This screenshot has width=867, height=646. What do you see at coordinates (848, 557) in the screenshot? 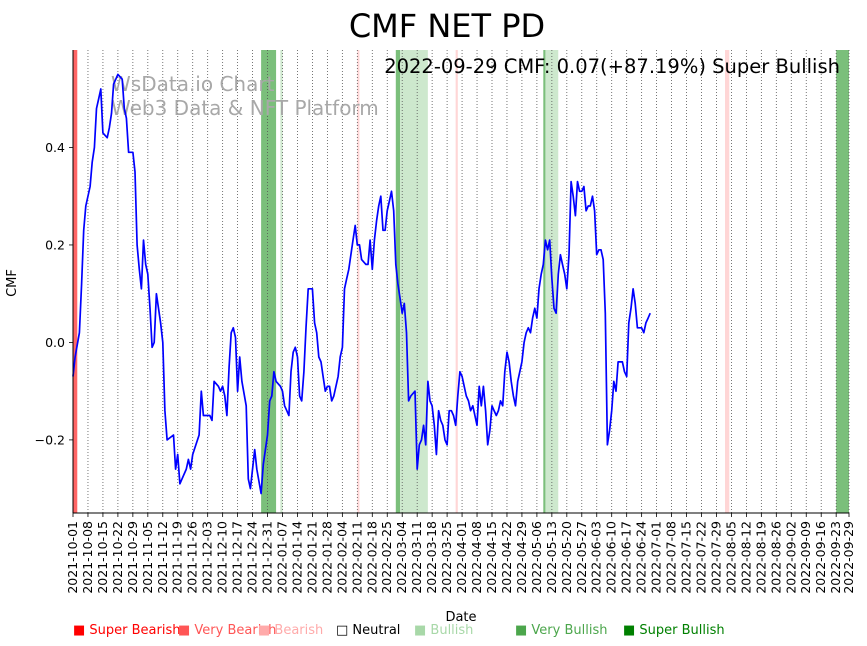
I see `x-tick-label: 2022-09-29` at bounding box center [848, 557].